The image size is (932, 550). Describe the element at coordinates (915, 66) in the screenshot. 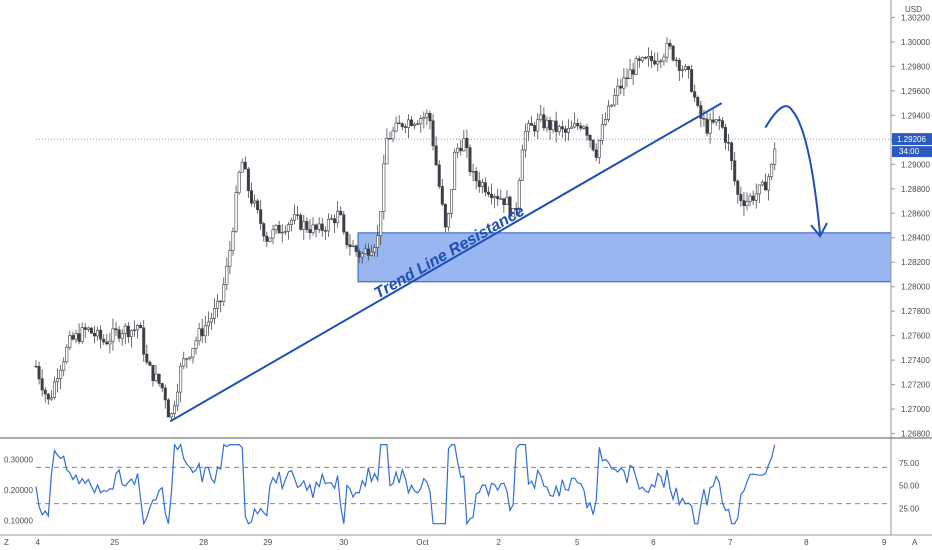

I see `y-tick-label: 1.29800` at that location.